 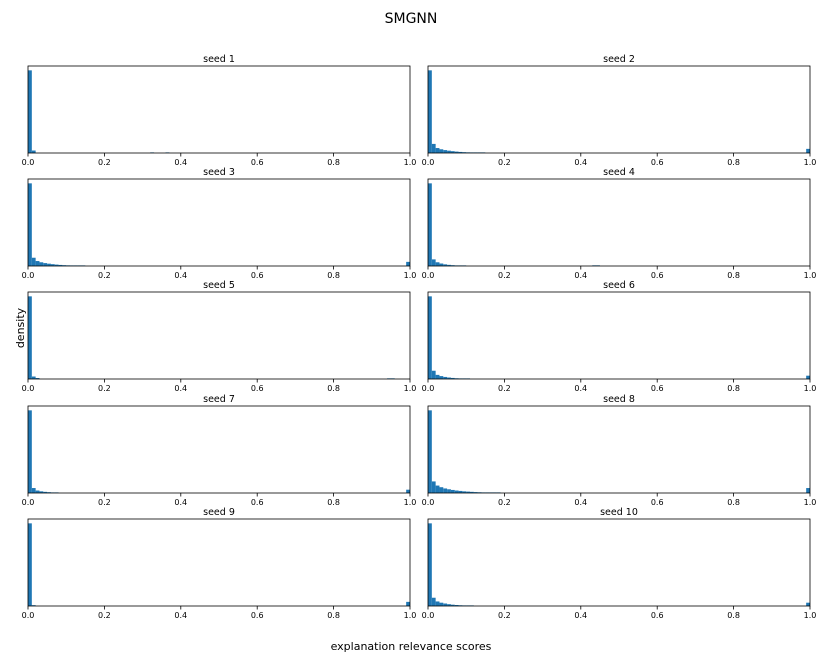 I want to click on panel-title: seed 8, so click(x=619, y=399).